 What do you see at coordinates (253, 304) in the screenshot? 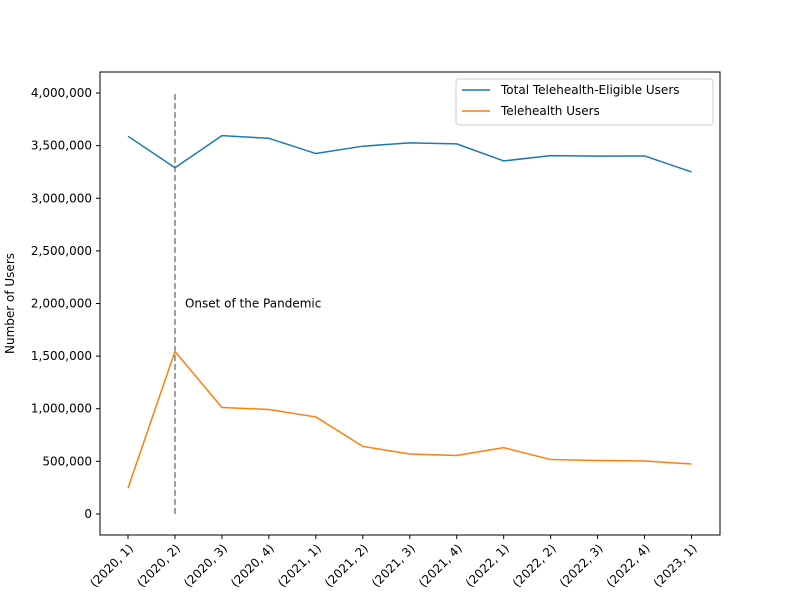
I see `annotation-onset: Onset of the Pandemic` at bounding box center [253, 304].